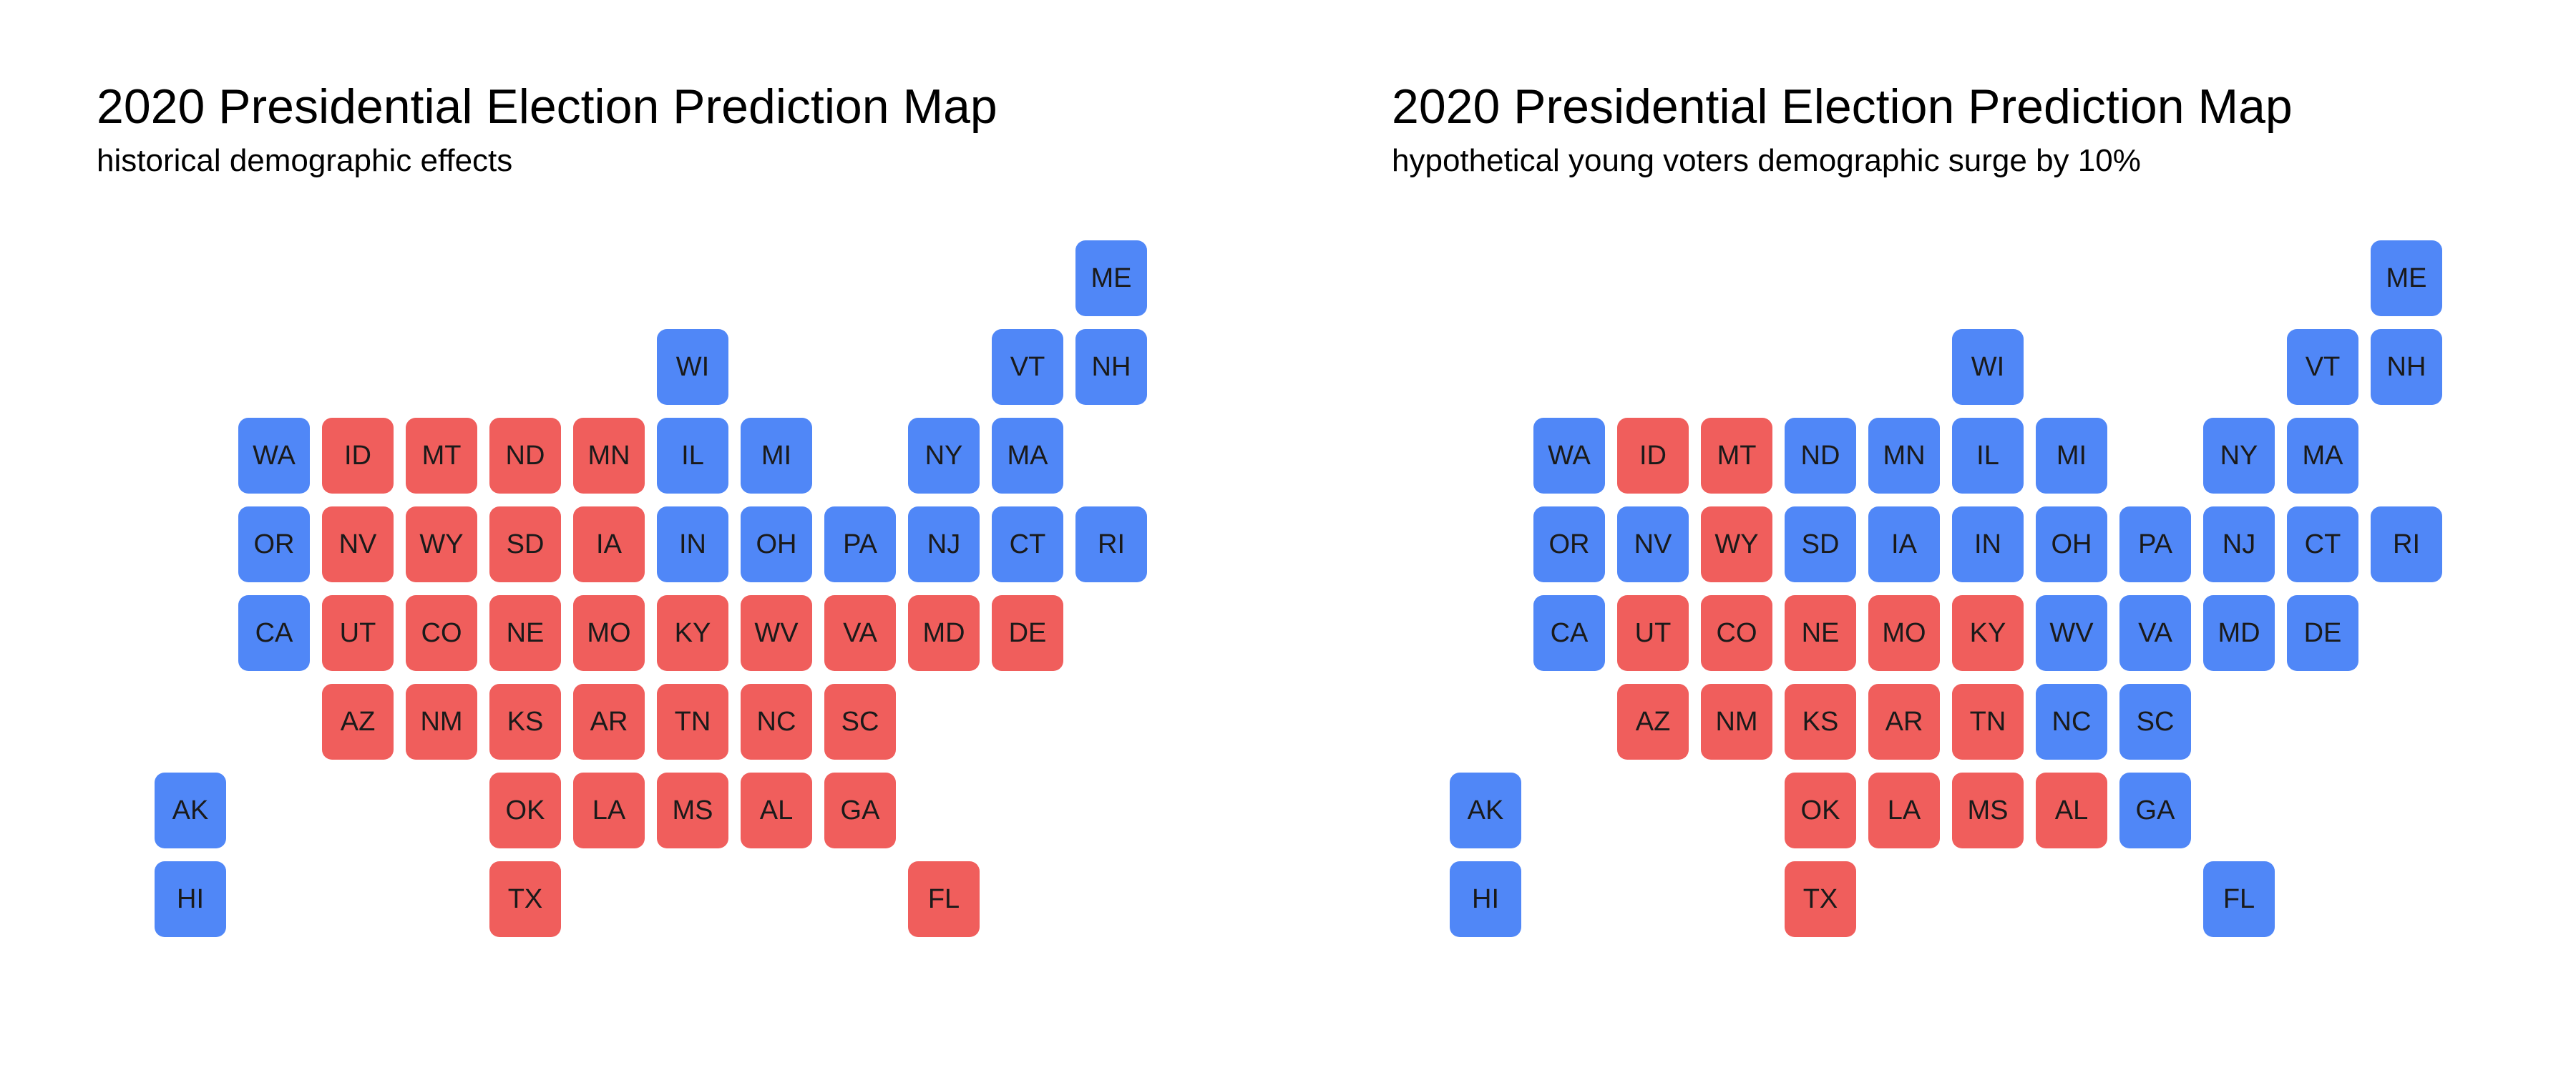 The image size is (2576, 1073). Describe the element at coordinates (609, 810) in the screenshot. I see `state-tile-la: LA` at that location.